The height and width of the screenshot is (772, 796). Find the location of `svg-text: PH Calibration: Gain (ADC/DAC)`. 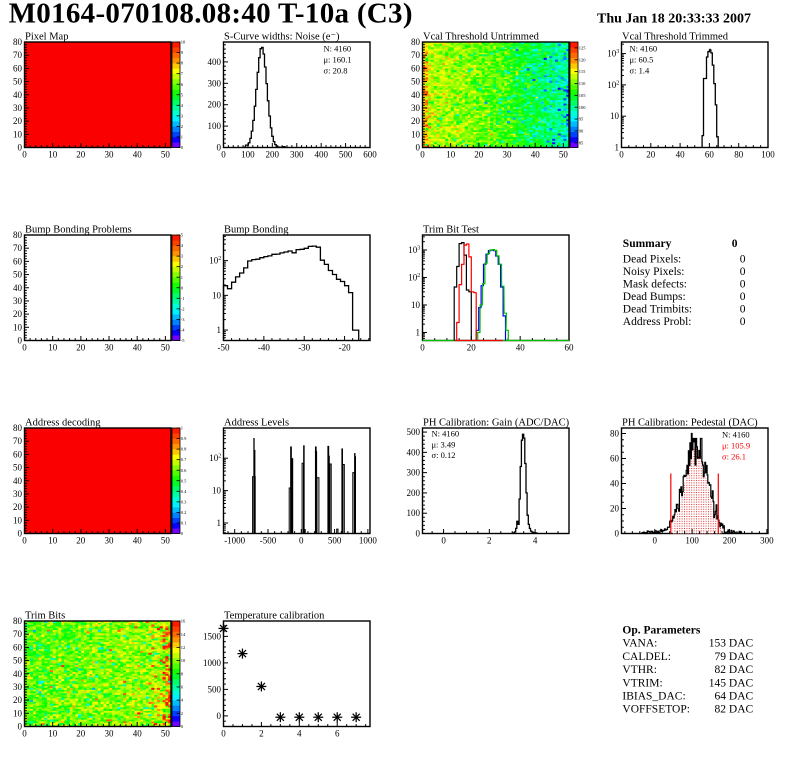

svg-text: PH Calibration: Gain (ADC/DAC) is located at coordinates (496, 422).